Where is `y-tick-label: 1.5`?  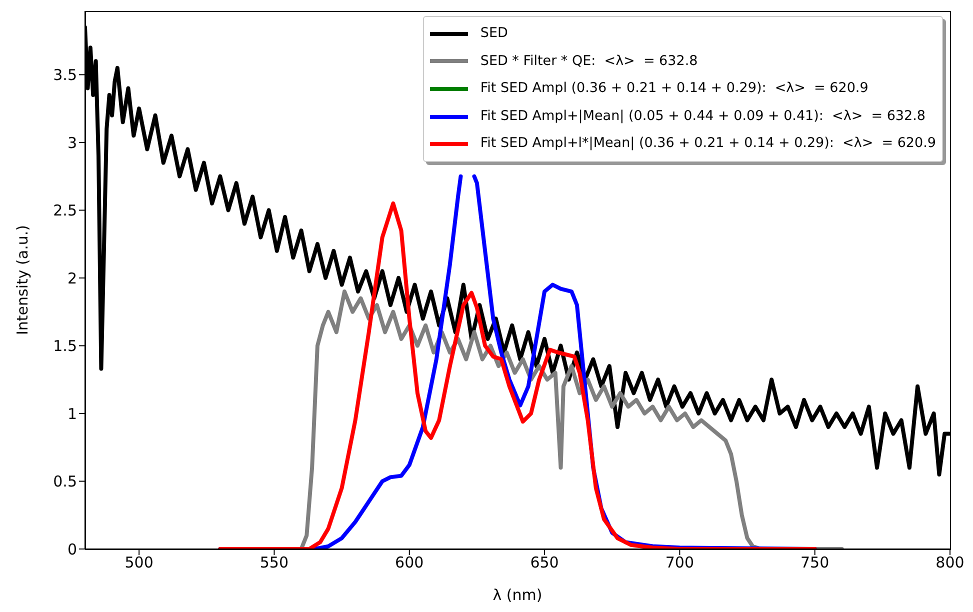 y-tick-label: 1.5 is located at coordinates (65, 346).